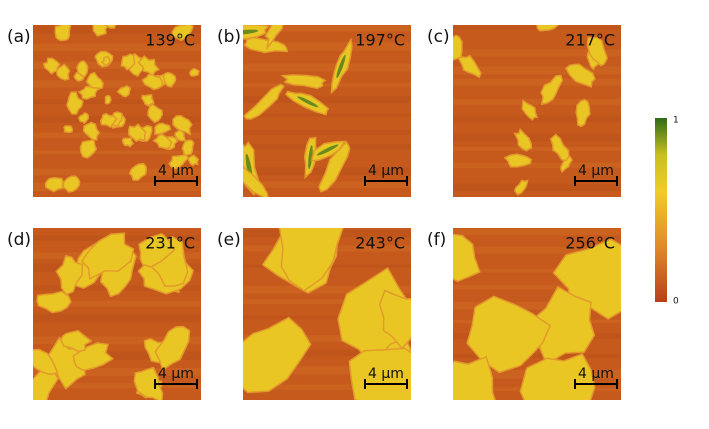 This screenshot has height=429, width=709. What do you see at coordinates (436, 240) in the screenshot?
I see `panel-label: (f)` at bounding box center [436, 240].